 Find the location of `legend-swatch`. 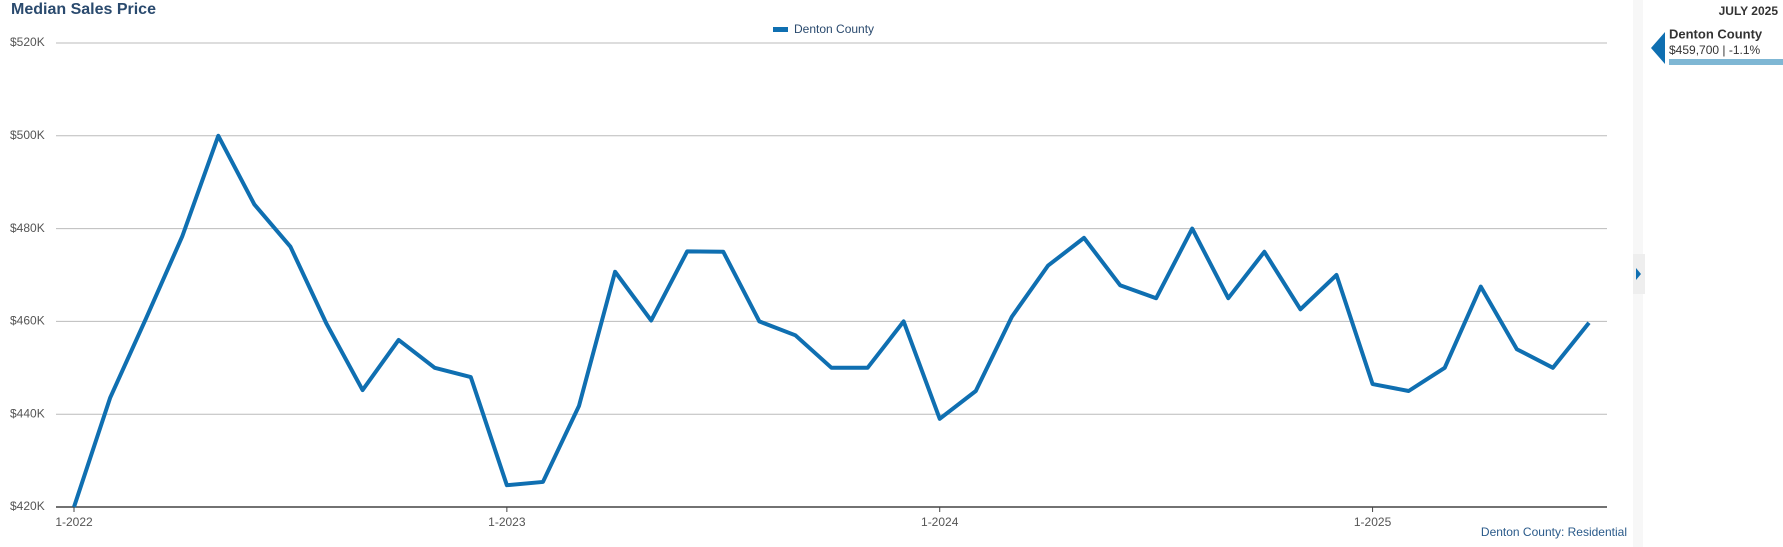

legend-swatch is located at coordinates (780, 29).